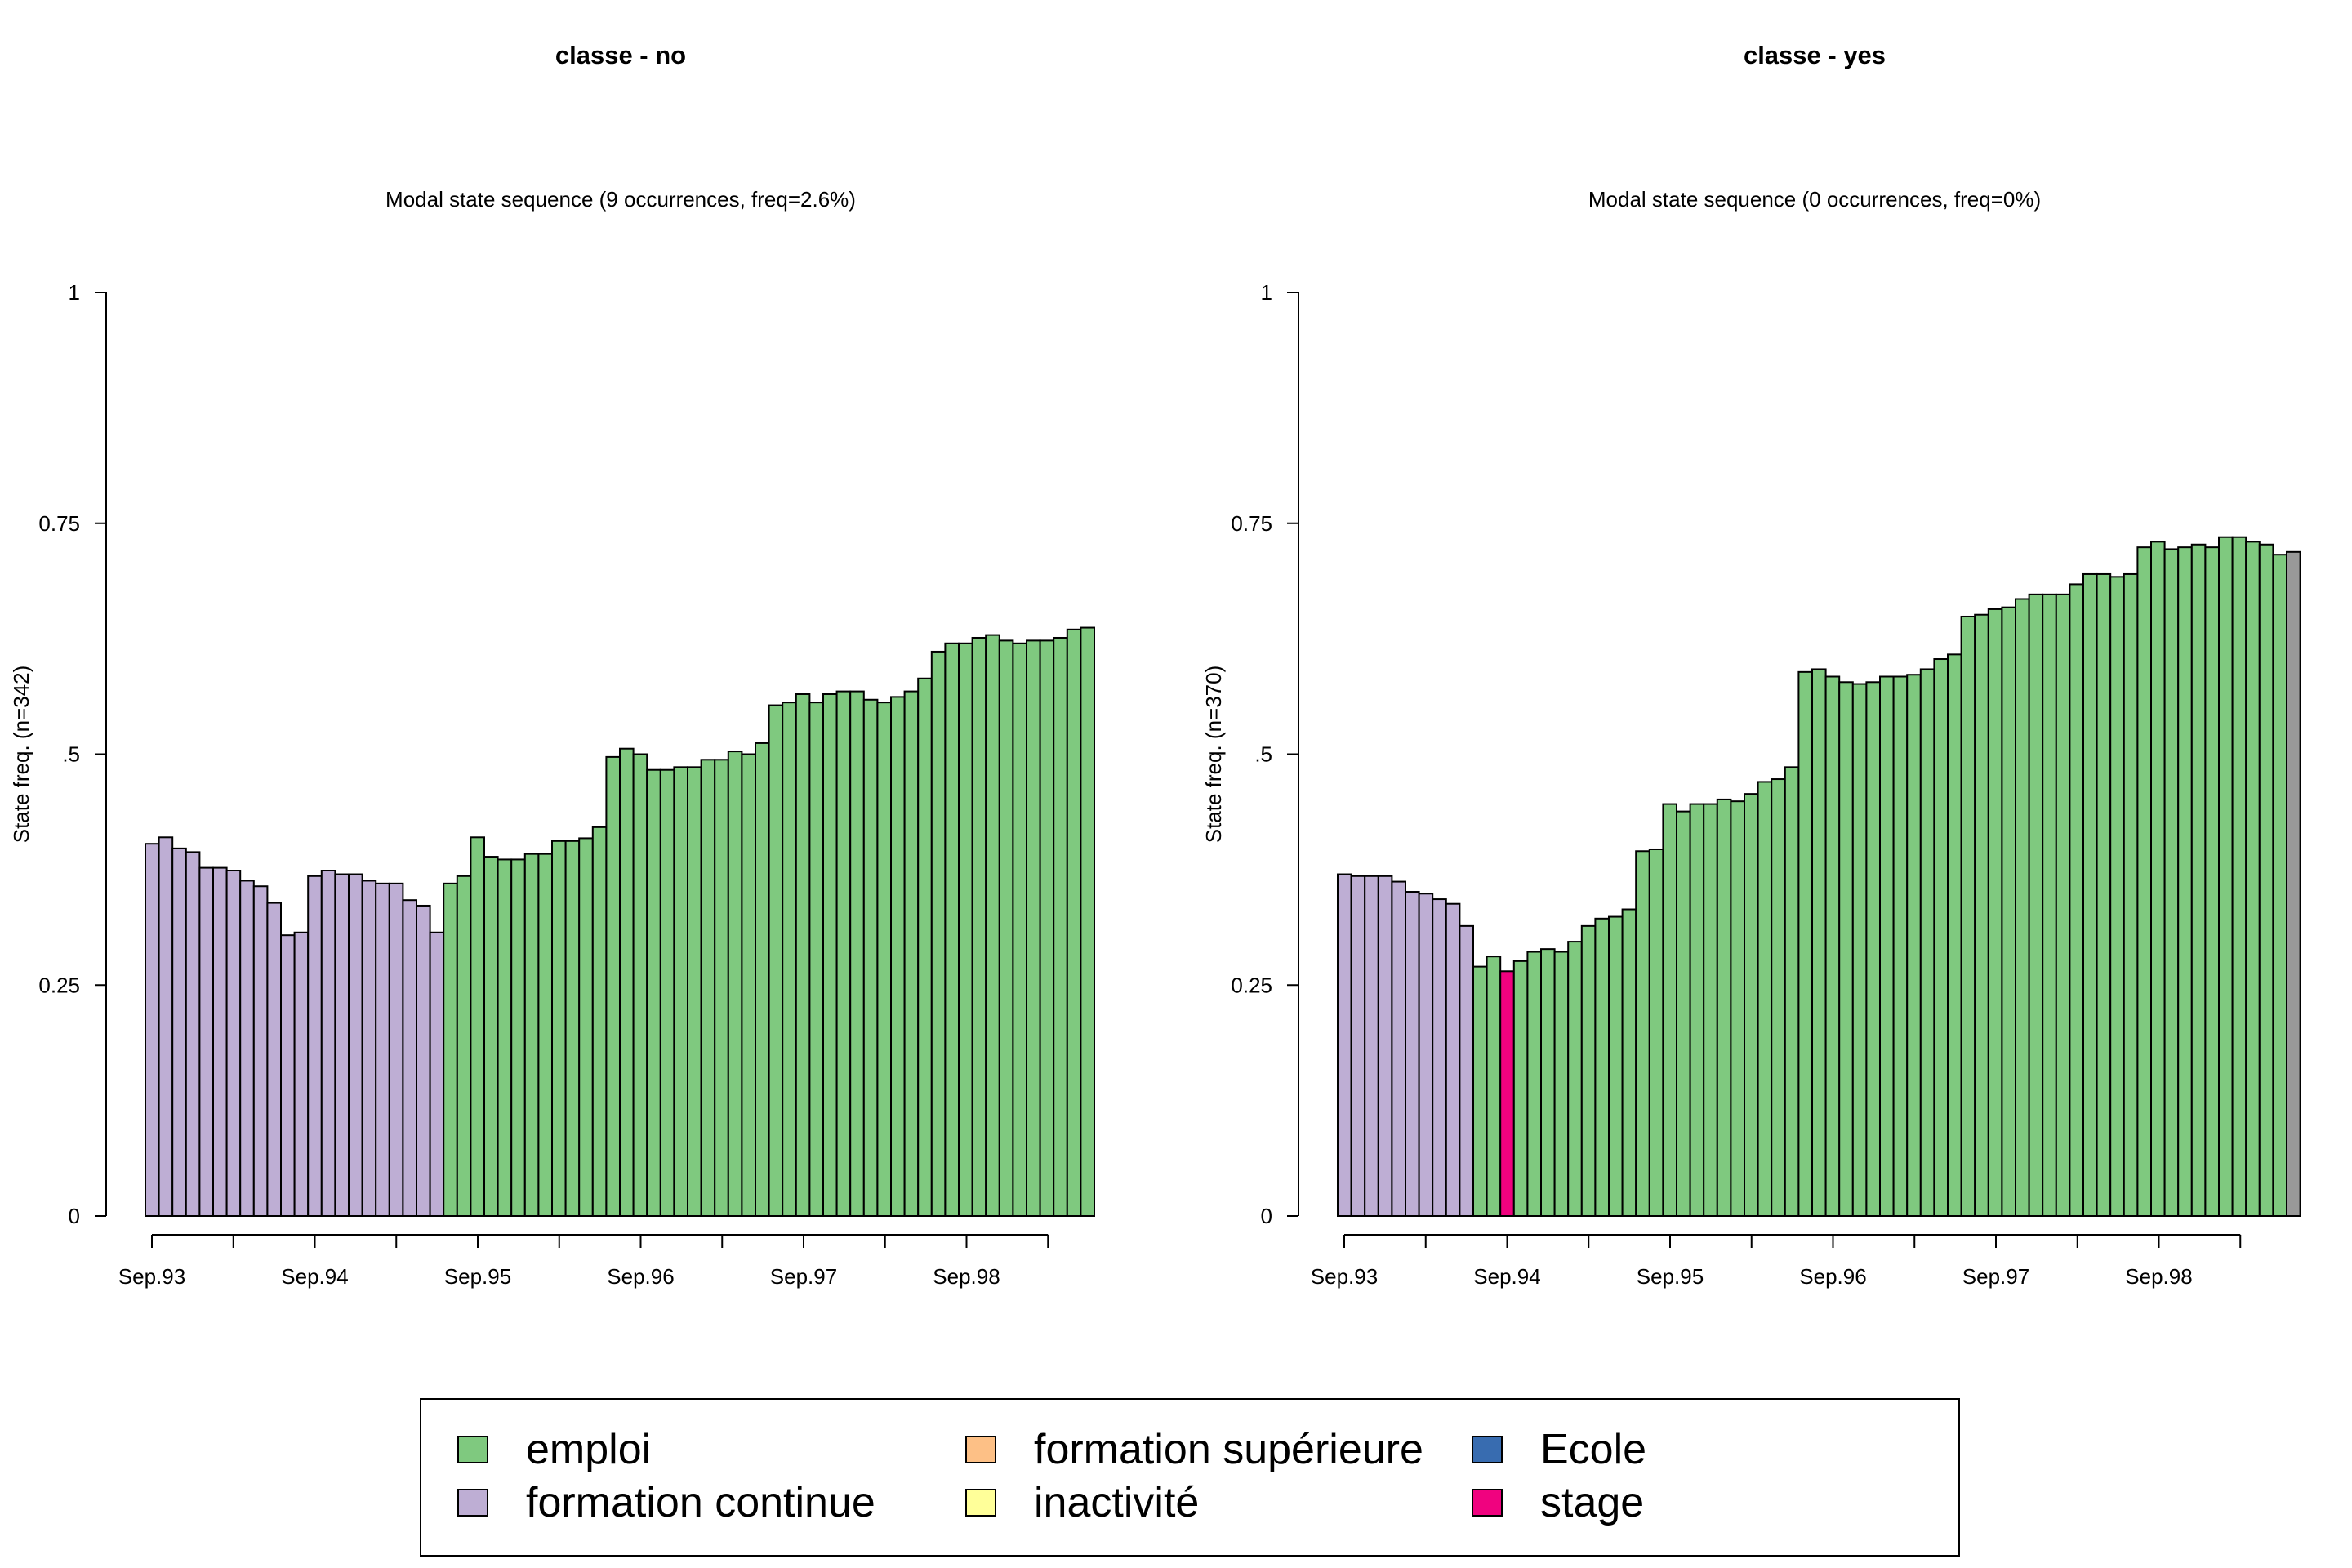  Describe the element at coordinates (151, 1276) in the screenshot. I see `x-tick-label: Sep.93` at that location.